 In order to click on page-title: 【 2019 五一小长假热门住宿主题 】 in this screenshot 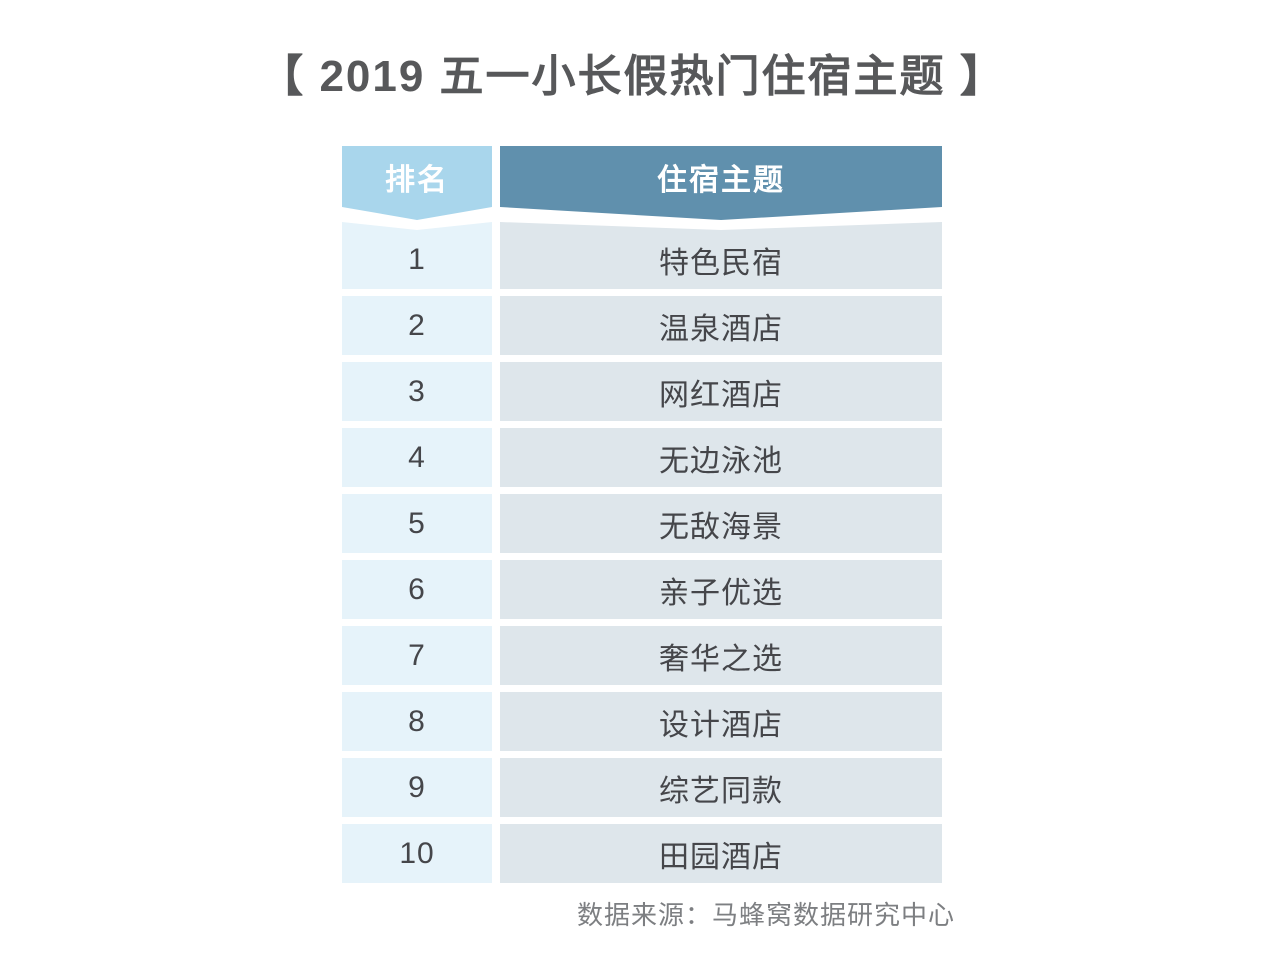, I will do `click(632, 76)`.